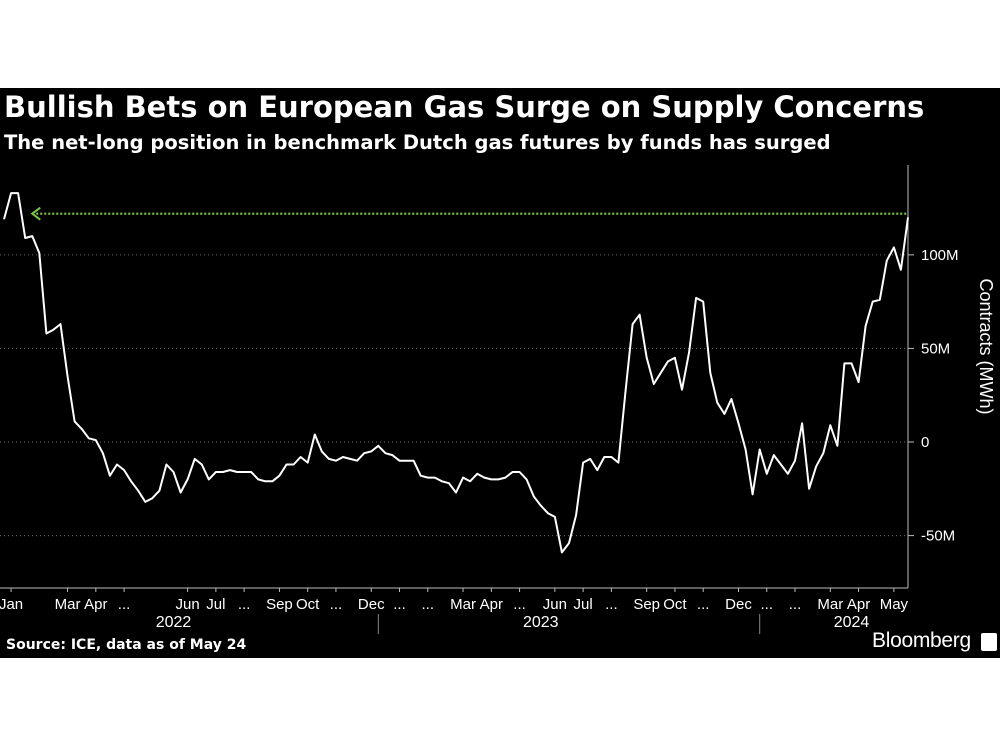 Image resolution: width=1000 pixels, height=750 pixels. What do you see at coordinates (35, 213) in the screenshot?
I see `reference-arrow` at bounding box center [35, 213].